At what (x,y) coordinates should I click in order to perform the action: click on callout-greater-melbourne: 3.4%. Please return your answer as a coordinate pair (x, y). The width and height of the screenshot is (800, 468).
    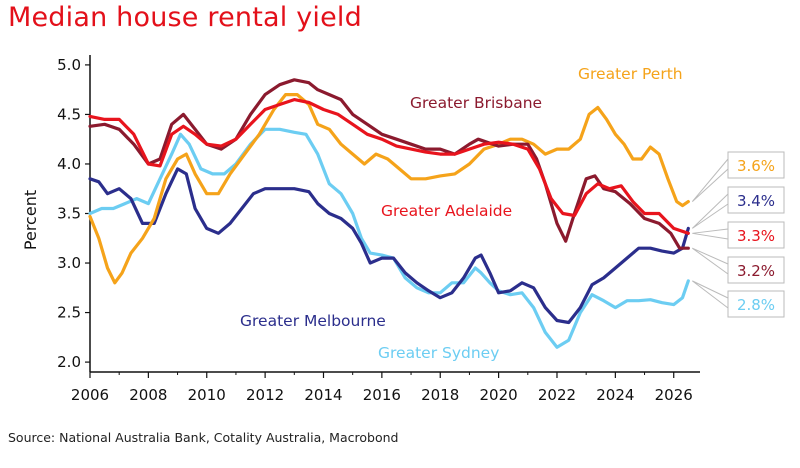
    Looking at the image, I should click on (738, 207).